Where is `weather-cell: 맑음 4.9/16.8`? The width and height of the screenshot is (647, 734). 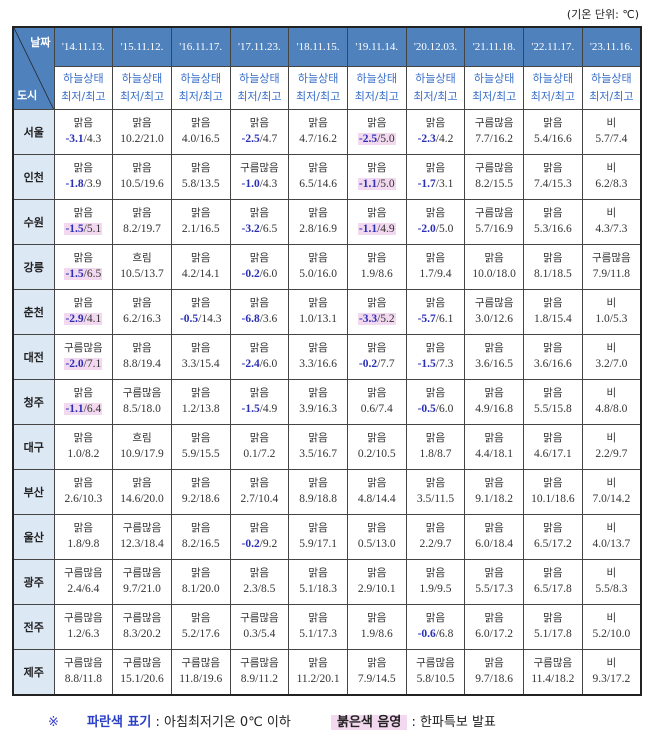 weather-cell: 맑음 4.9/16.8 is located at coordinates (494, 402).